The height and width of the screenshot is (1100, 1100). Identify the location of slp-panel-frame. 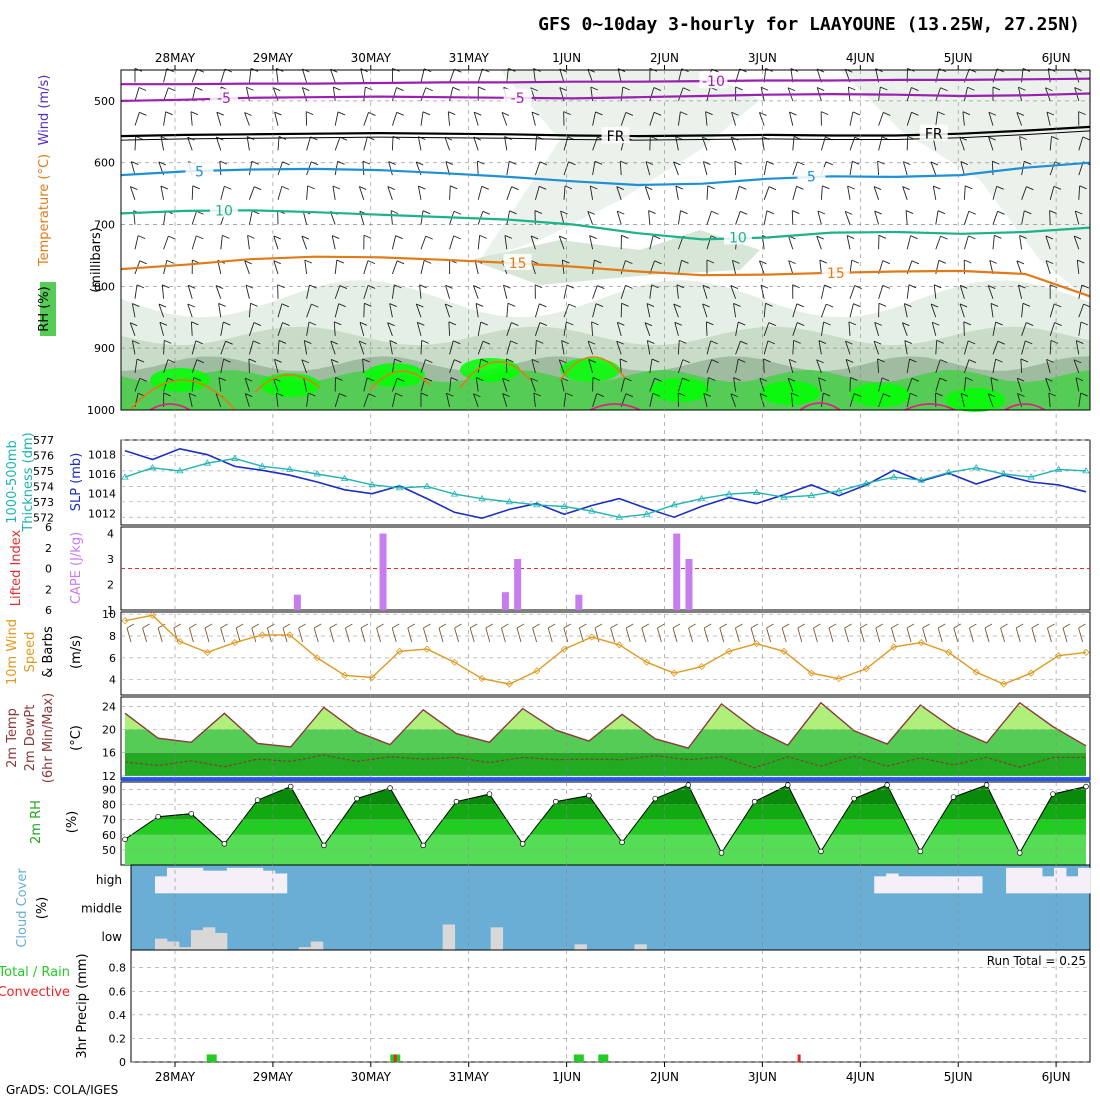
(605, 482).